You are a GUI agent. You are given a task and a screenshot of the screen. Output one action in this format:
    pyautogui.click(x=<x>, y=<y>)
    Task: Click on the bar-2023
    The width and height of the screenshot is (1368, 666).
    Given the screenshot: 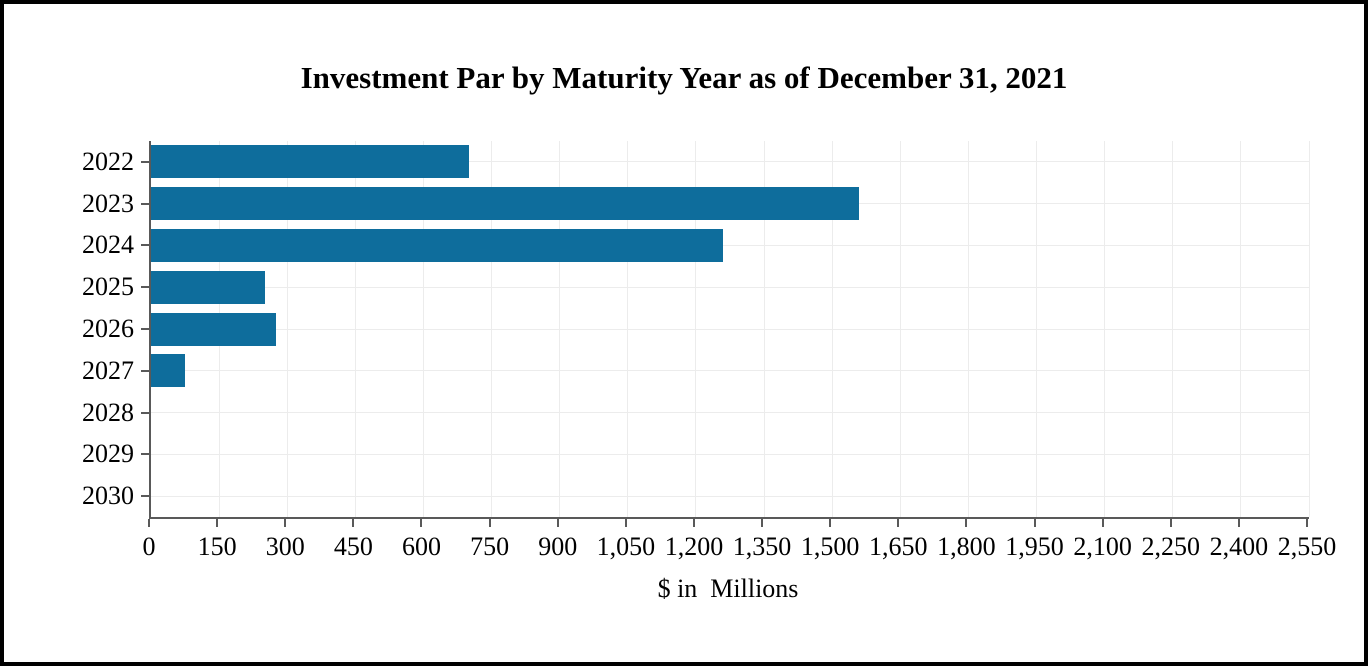 What is the action you would take?
    pyautogui.click(x=505, y=204)
    